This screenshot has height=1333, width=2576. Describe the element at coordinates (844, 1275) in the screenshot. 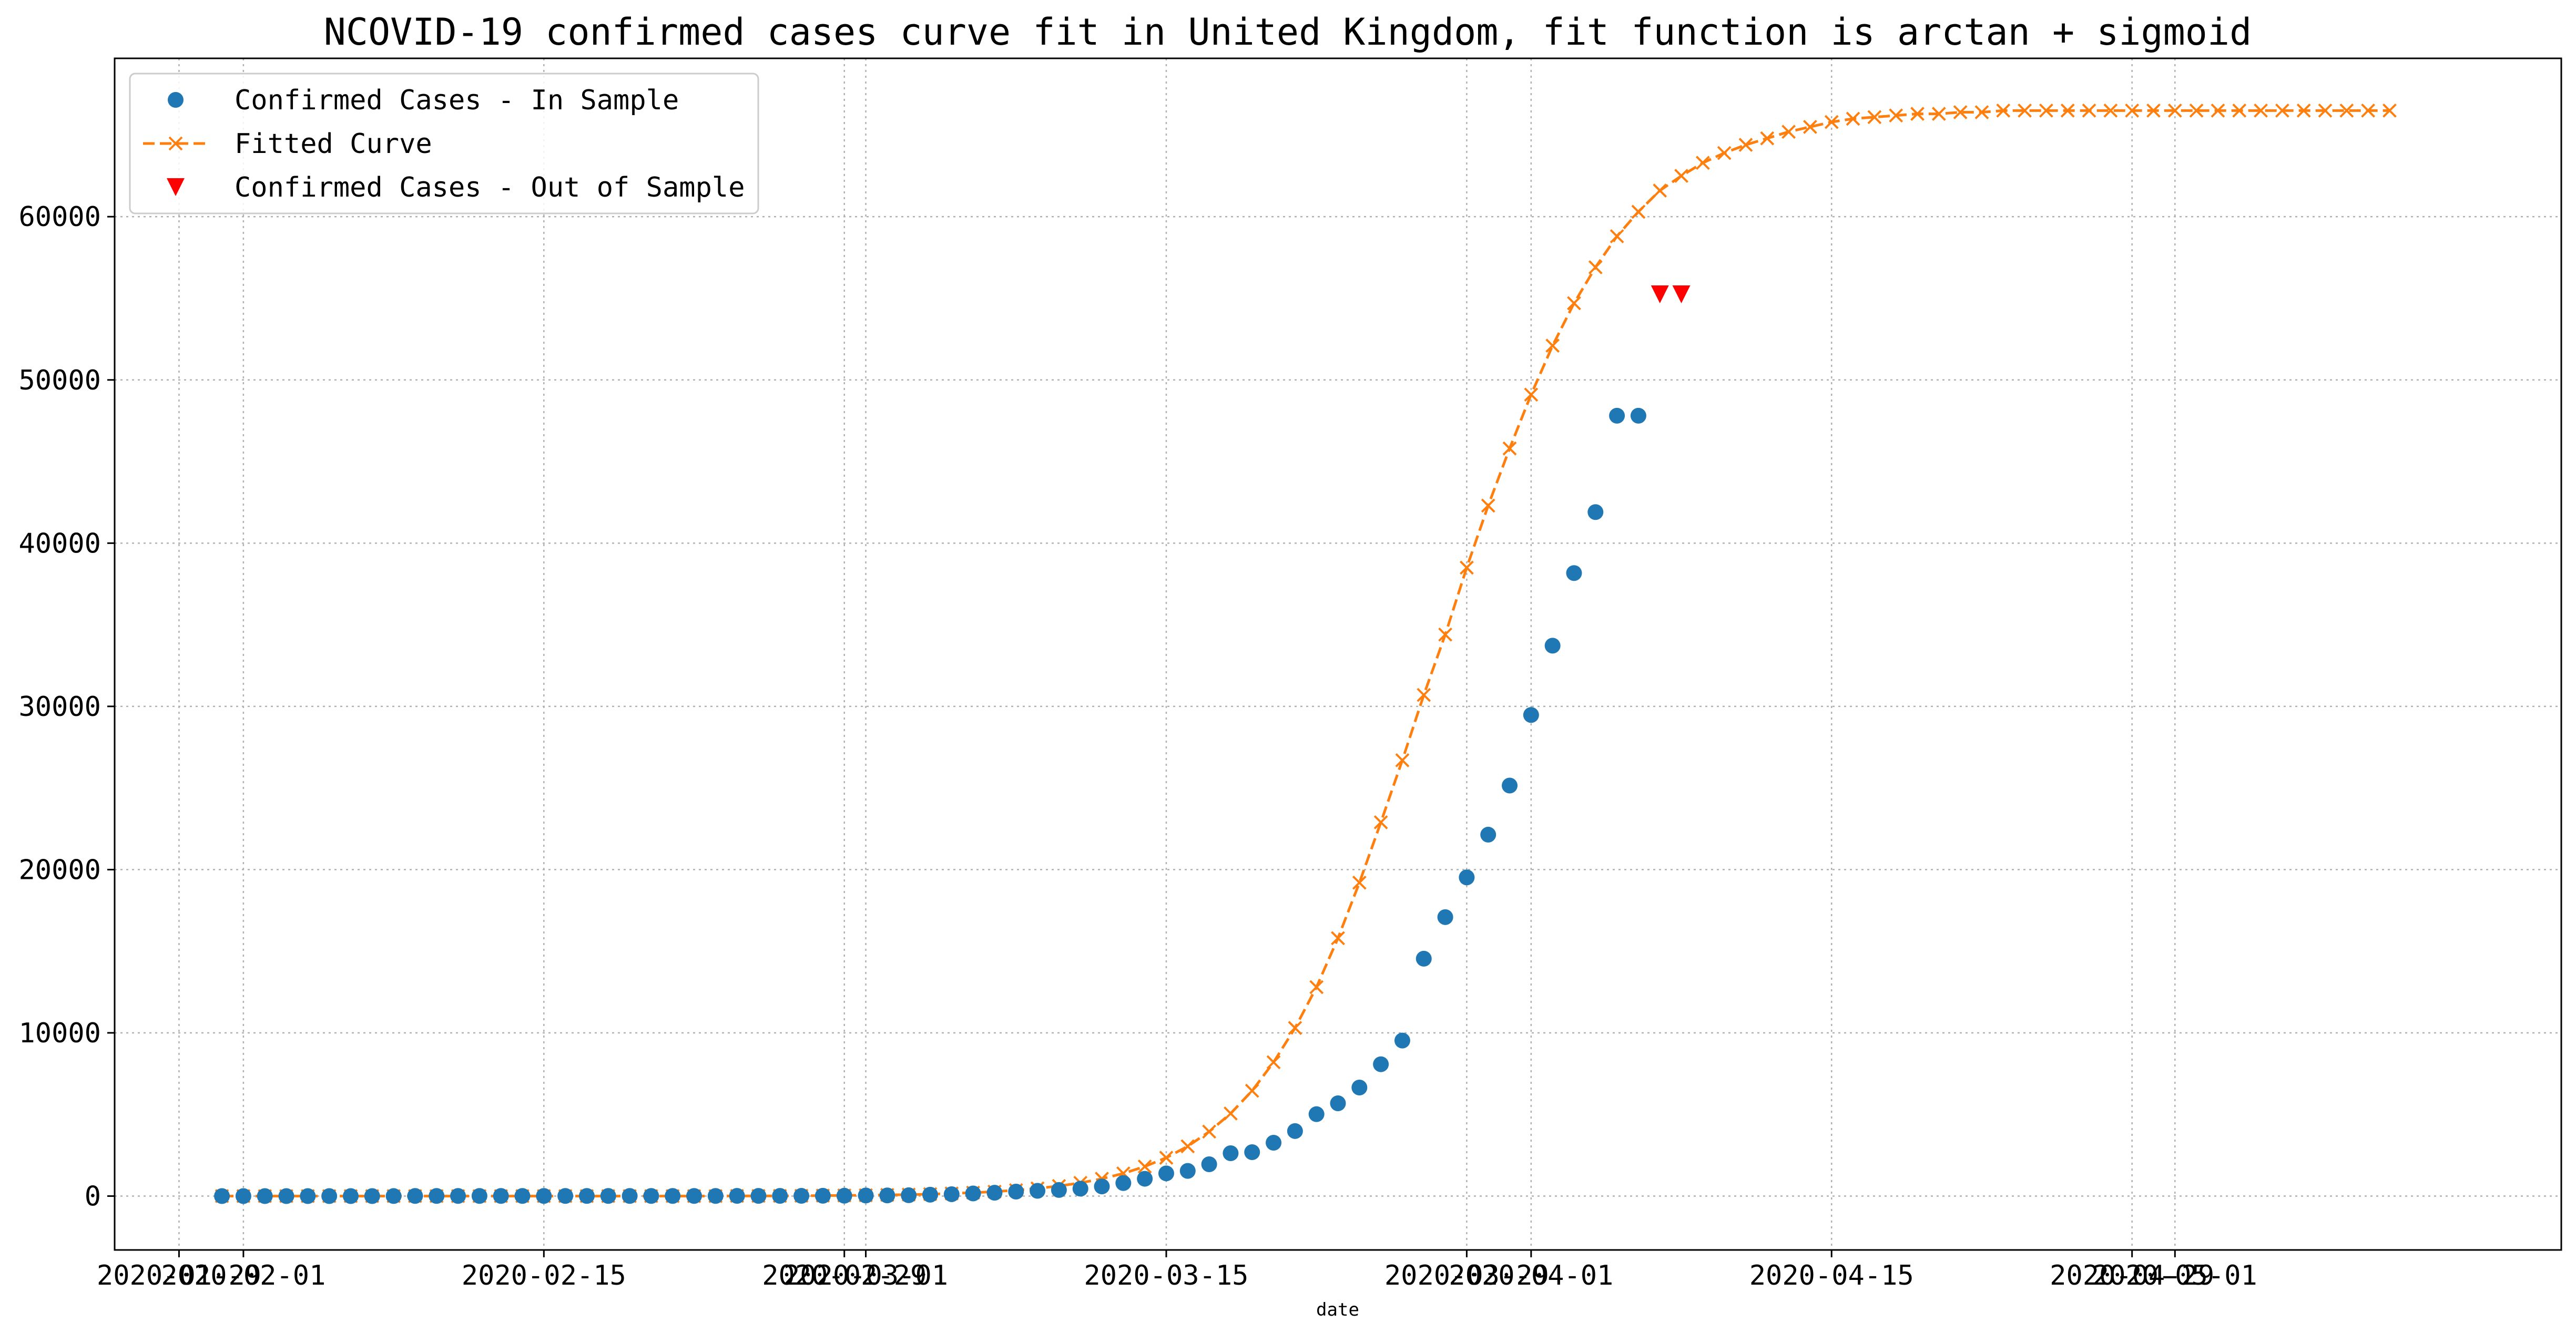

I see `x-tick-label: 2020-02-29` at that location.